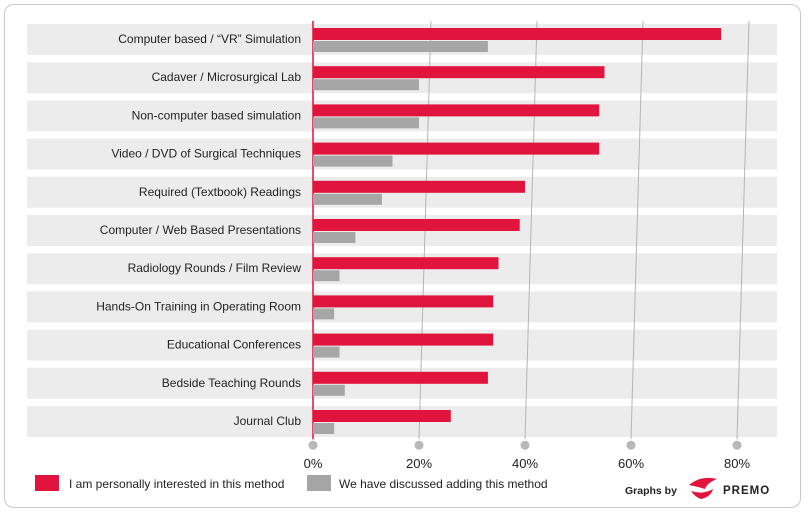 This screenshot has height=512, width=805. Describe the element at coordinates (47, 483) in the screenshot. I see `legend-swatch-interested` at that location.